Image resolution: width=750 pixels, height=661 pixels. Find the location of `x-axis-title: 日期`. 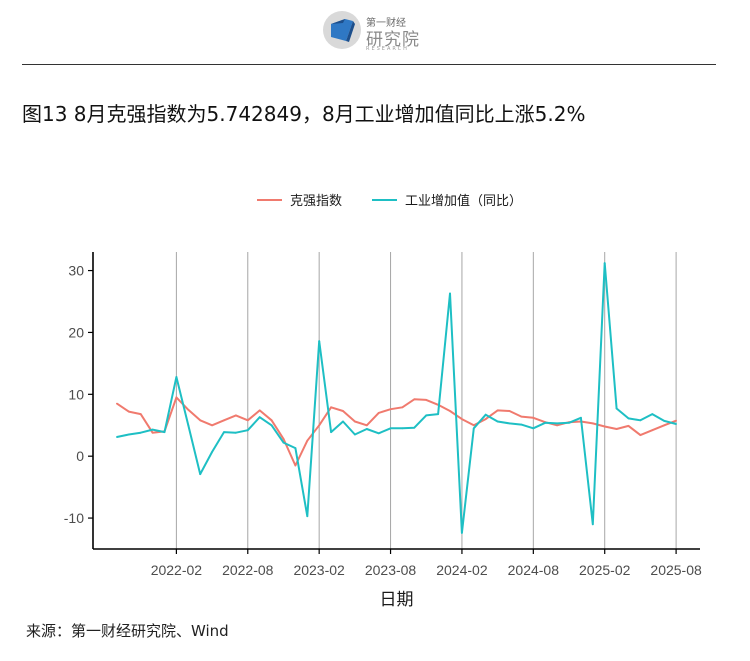

x-axis-title: 日期 is located at coordinates (397, 600).